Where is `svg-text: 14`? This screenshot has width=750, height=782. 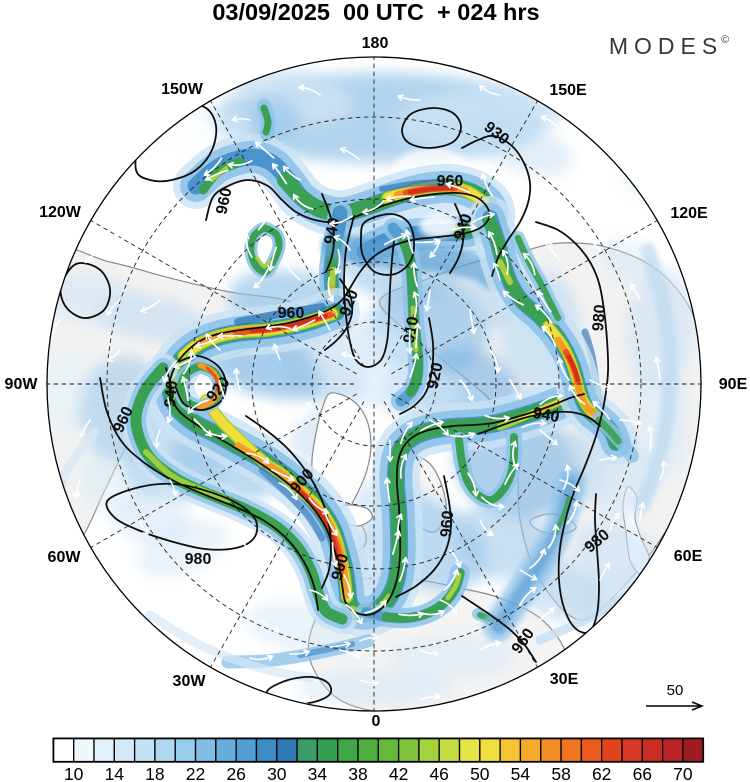
svg-text: 14 is located at coordinates (115, 773).